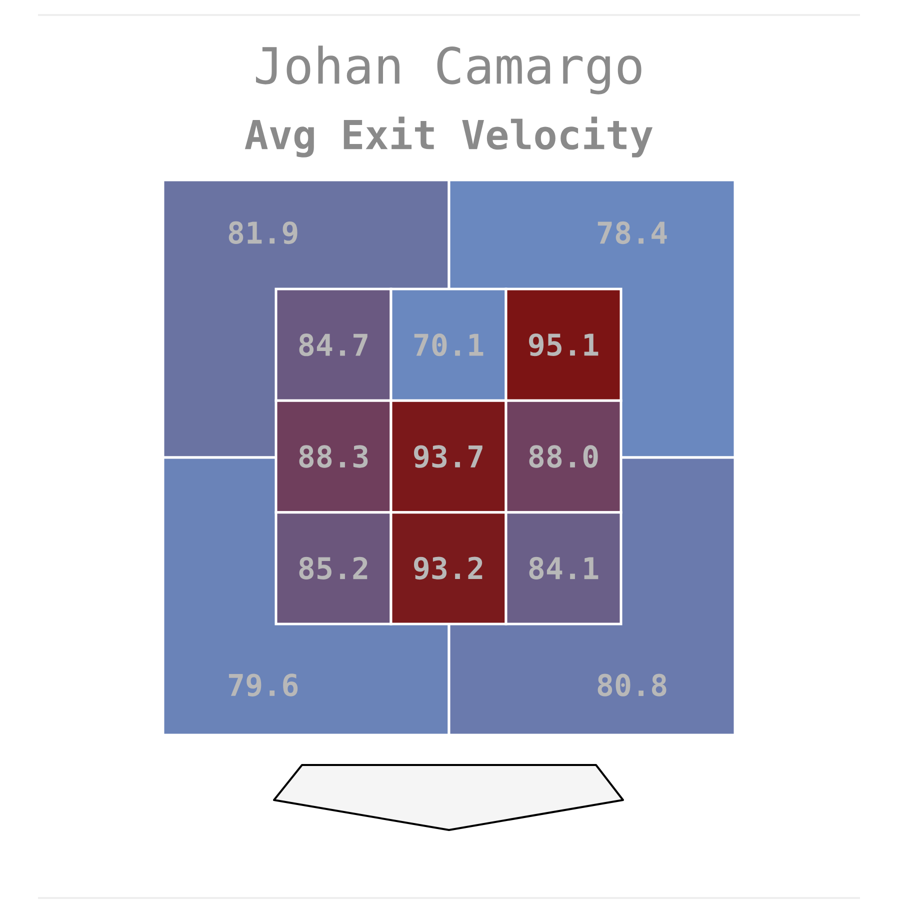 This screenshot has width=900, height=909. I want to click on data-label: 79.6, so click(263, 685).